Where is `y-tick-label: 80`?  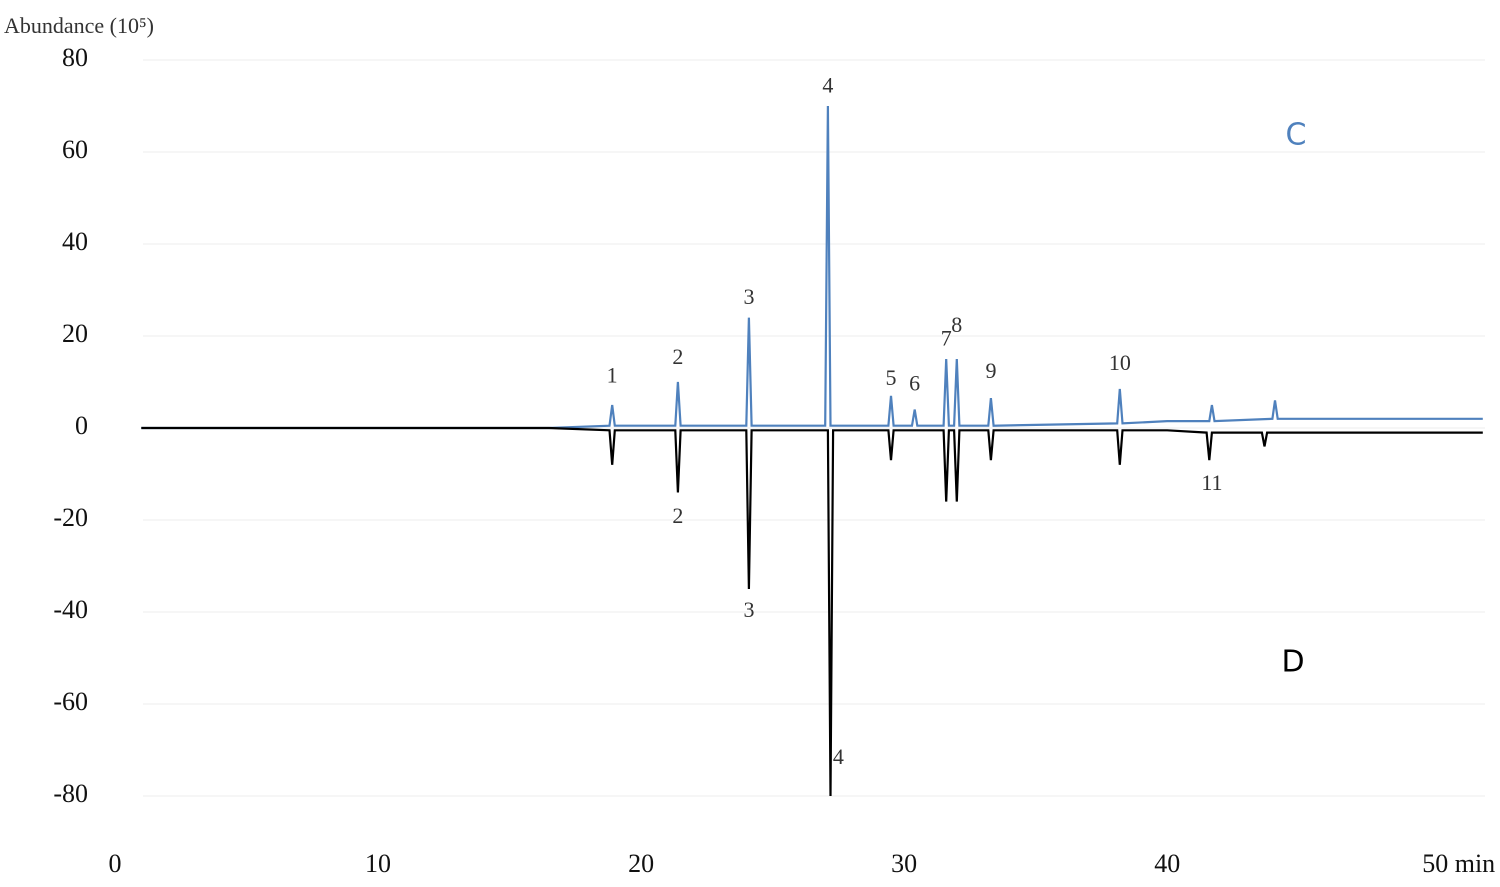
y-tick-label: 80 is located at coordinates (75, 57).